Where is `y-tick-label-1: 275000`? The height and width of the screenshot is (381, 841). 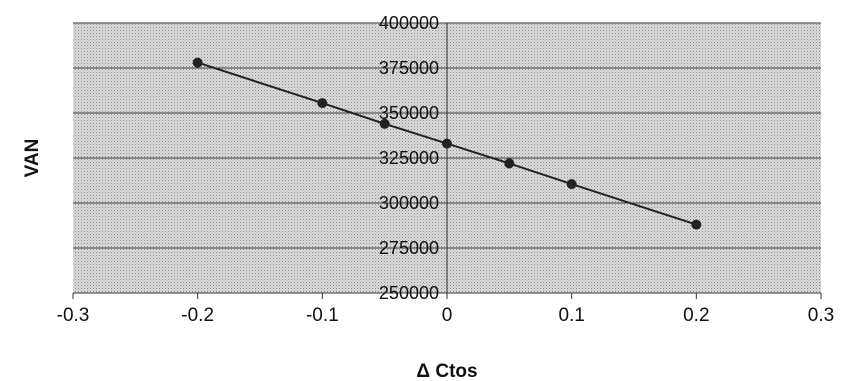 y-tick-label-1: 275000 is located at coordinates (409, 248).